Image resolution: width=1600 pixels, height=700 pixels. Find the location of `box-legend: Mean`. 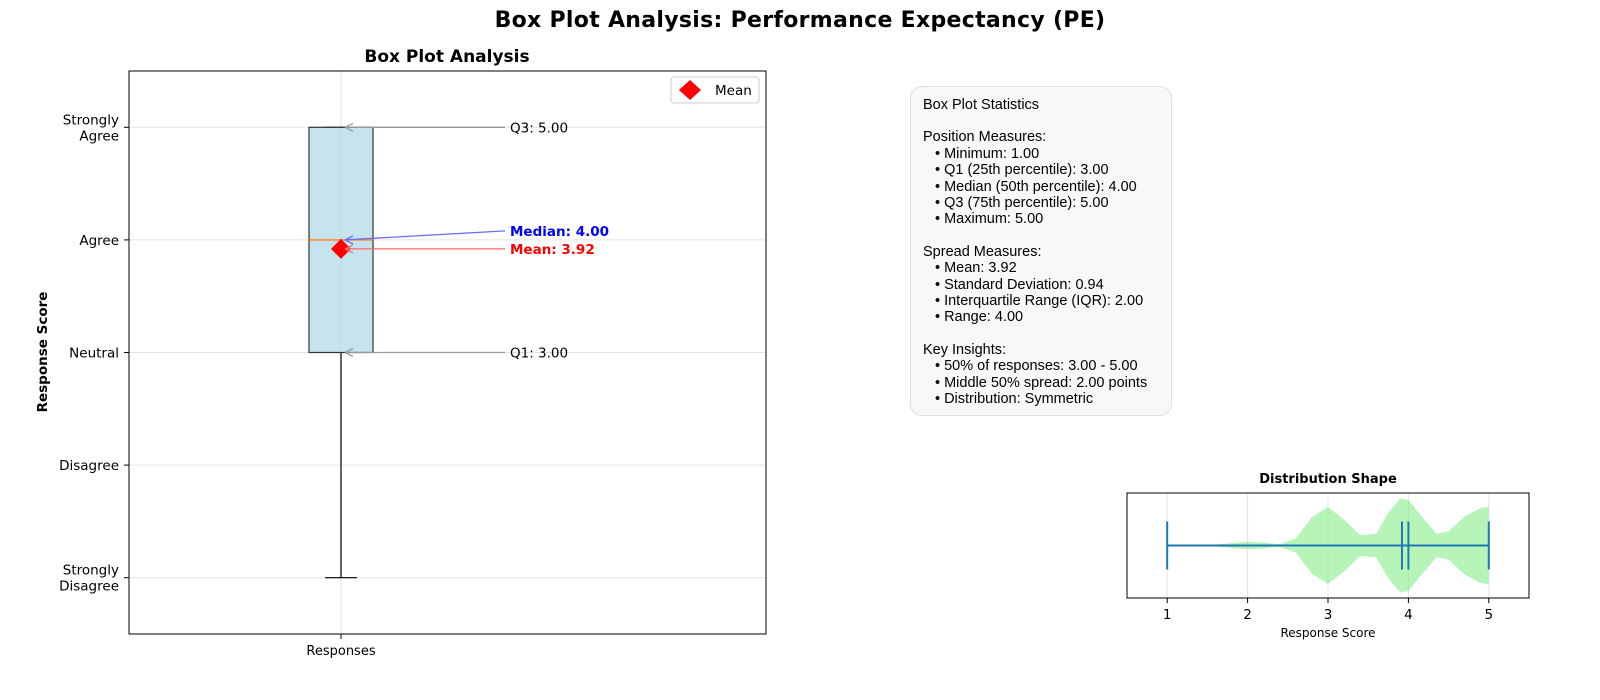

box-legend: Mean is located at coordinates (715, 90).